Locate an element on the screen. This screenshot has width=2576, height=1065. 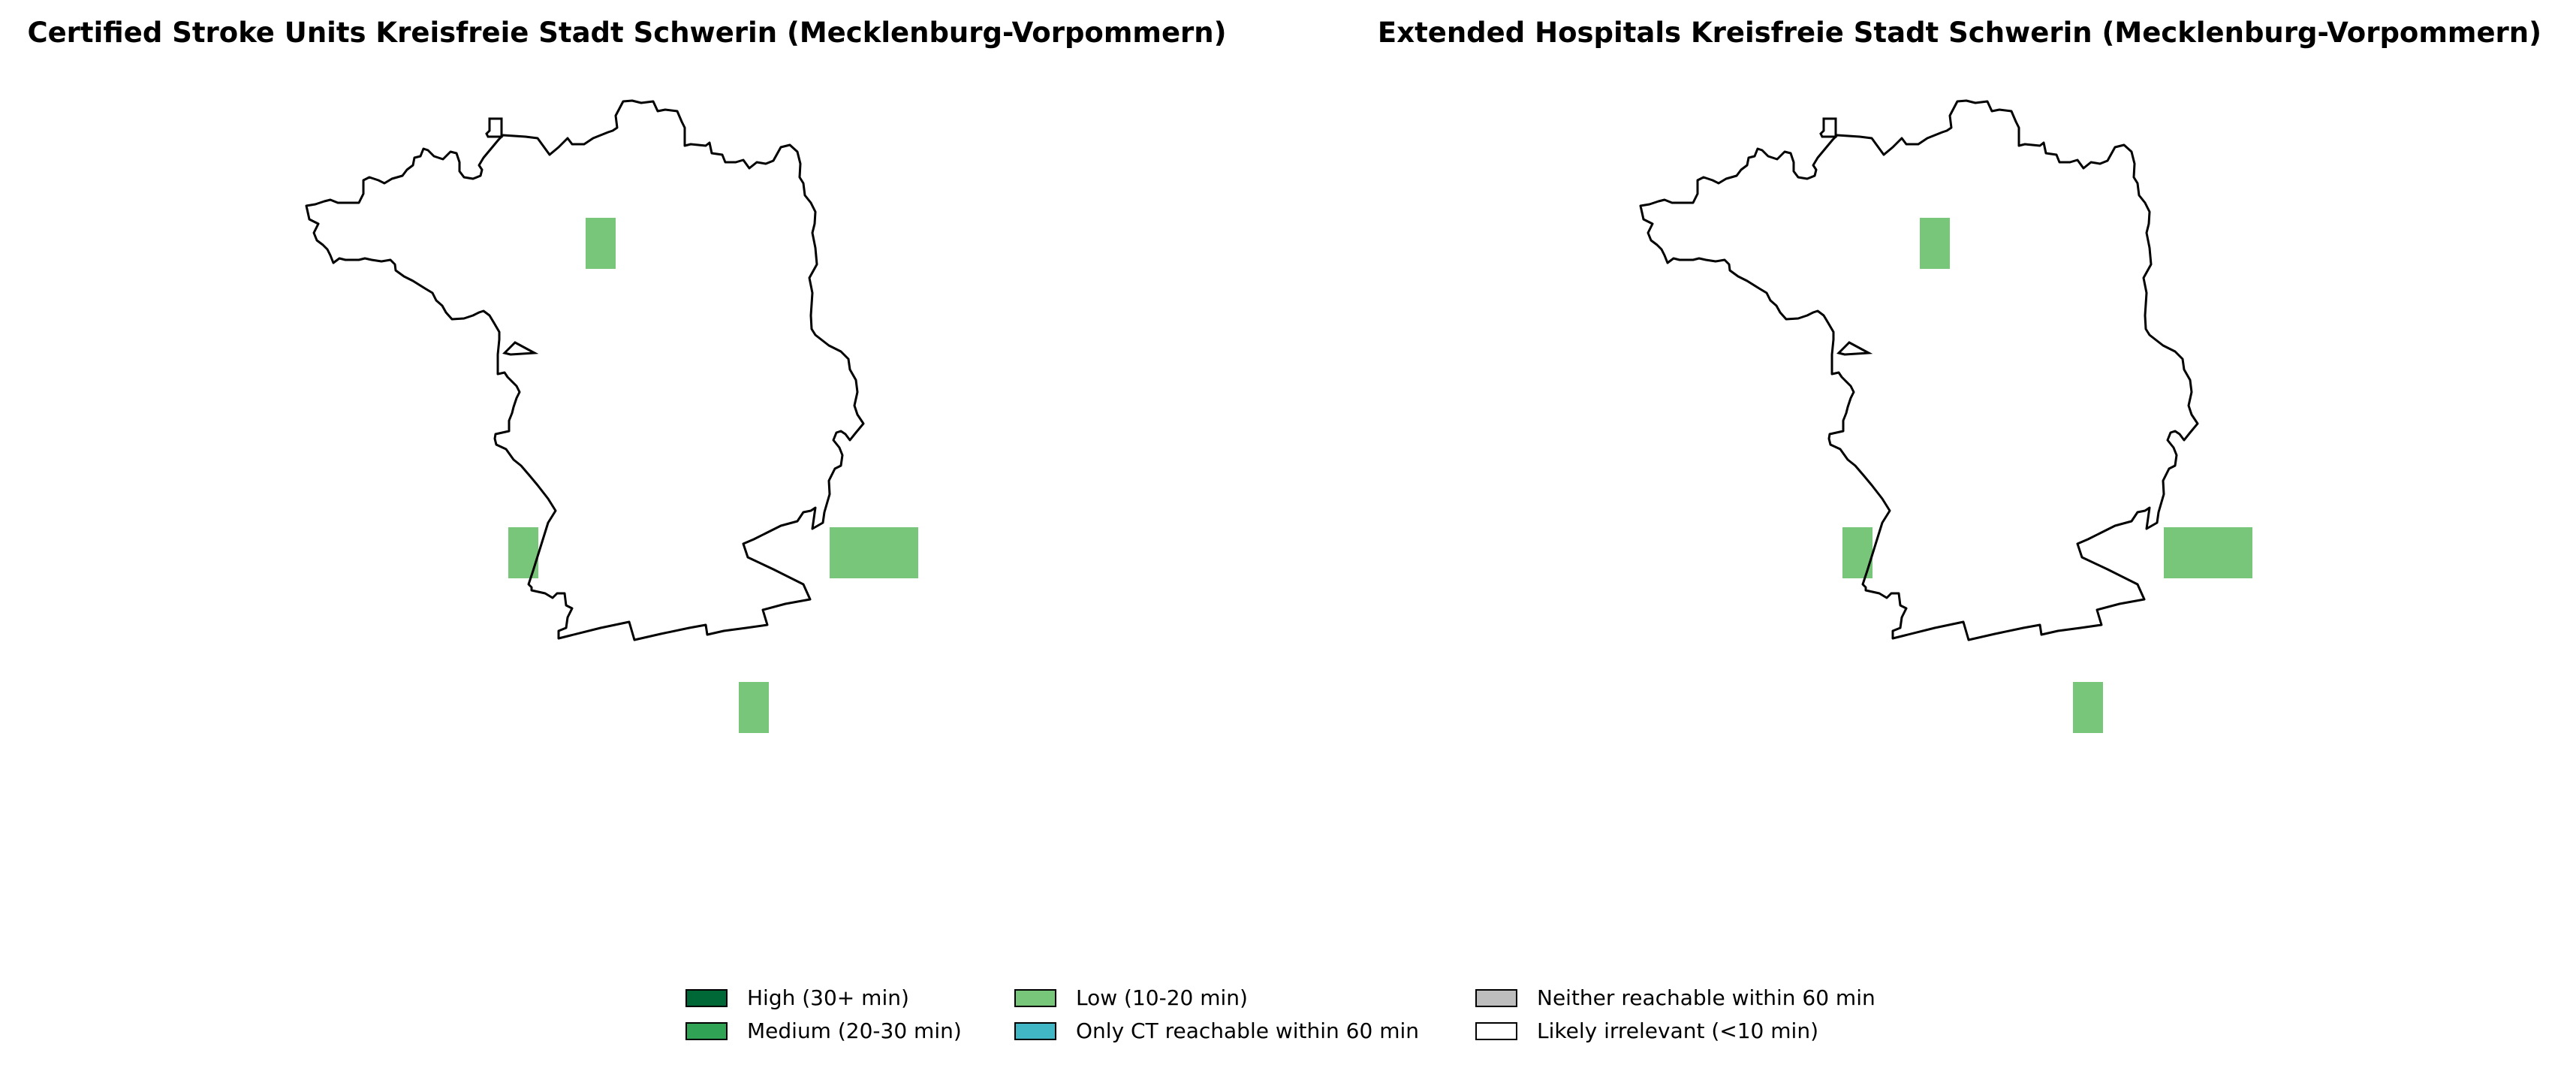
map-certified-stroke-units is located at coordinates (611, 416).